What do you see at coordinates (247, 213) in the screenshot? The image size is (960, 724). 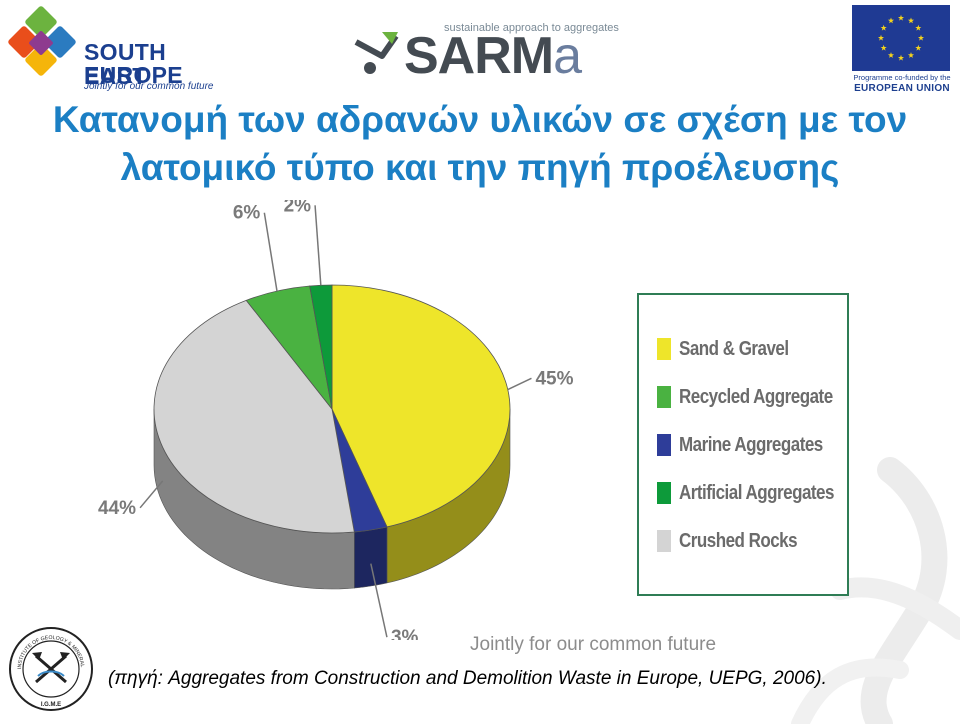 I see `pie-slice-label: 6%` at bounding box center [247, 213].